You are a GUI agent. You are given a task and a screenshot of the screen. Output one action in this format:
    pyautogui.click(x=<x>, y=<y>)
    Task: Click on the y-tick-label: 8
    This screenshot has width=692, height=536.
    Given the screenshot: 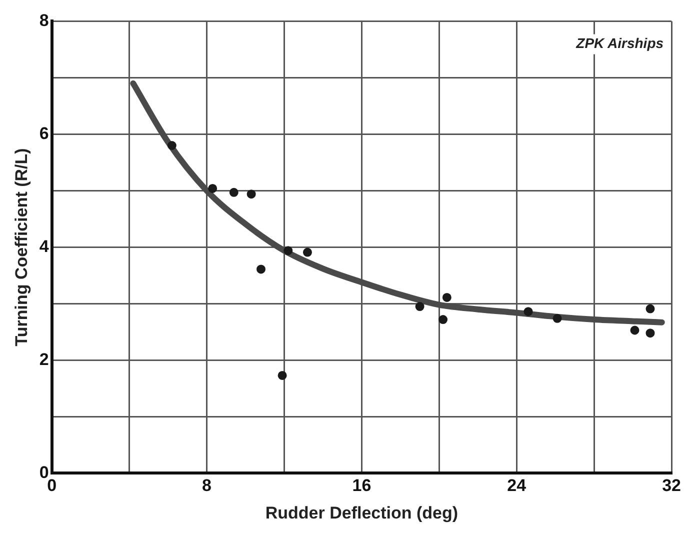 What is the action you would take?
    pyautogui.click(x=44, y=20)
    